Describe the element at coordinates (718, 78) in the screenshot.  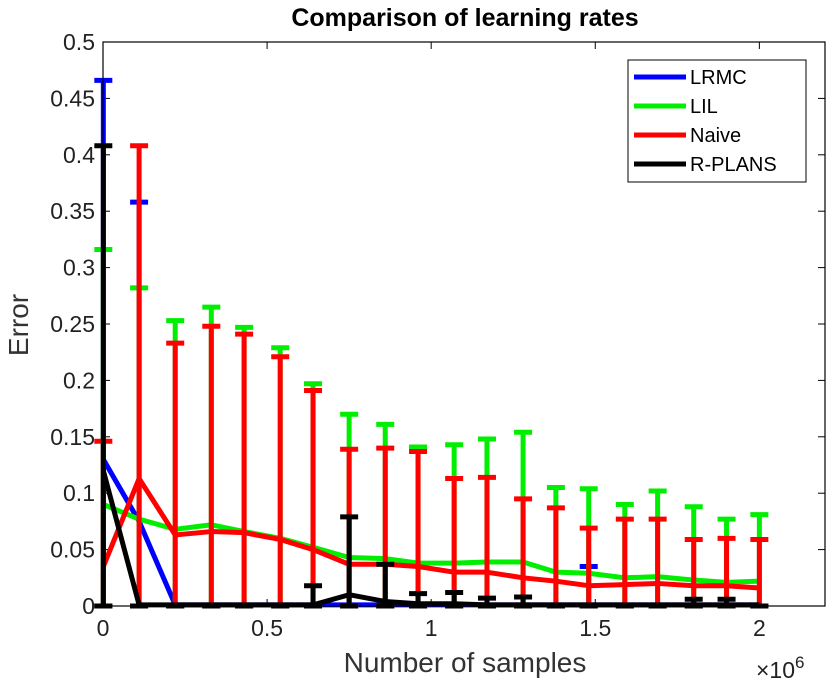
I see `legend-label-lrmc: LRMC` at that location.